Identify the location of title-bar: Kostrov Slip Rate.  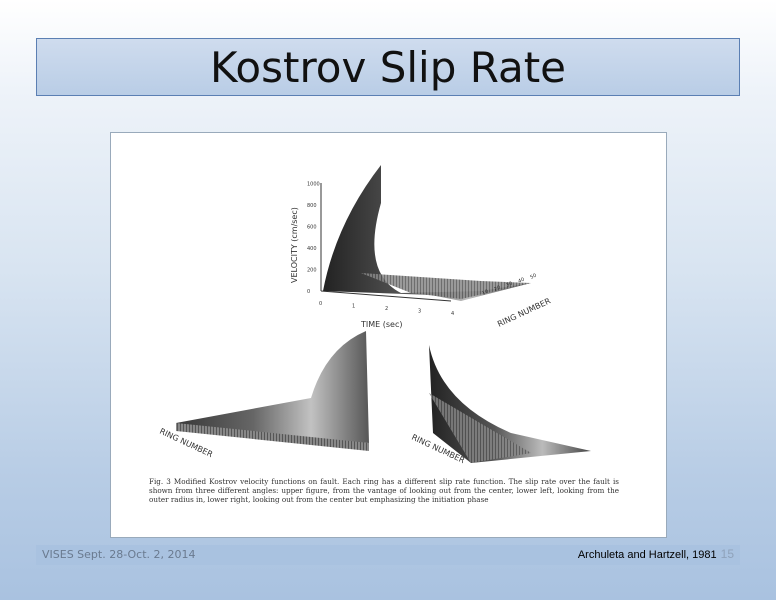
(388, 67).